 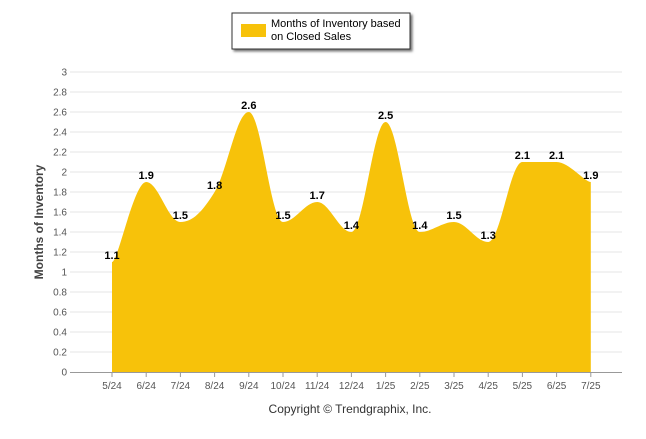 What do you see at coordinates (60, 113) in the screenshot?
I see `y-tick-label: 2.6` at bounding box center [60, 113].